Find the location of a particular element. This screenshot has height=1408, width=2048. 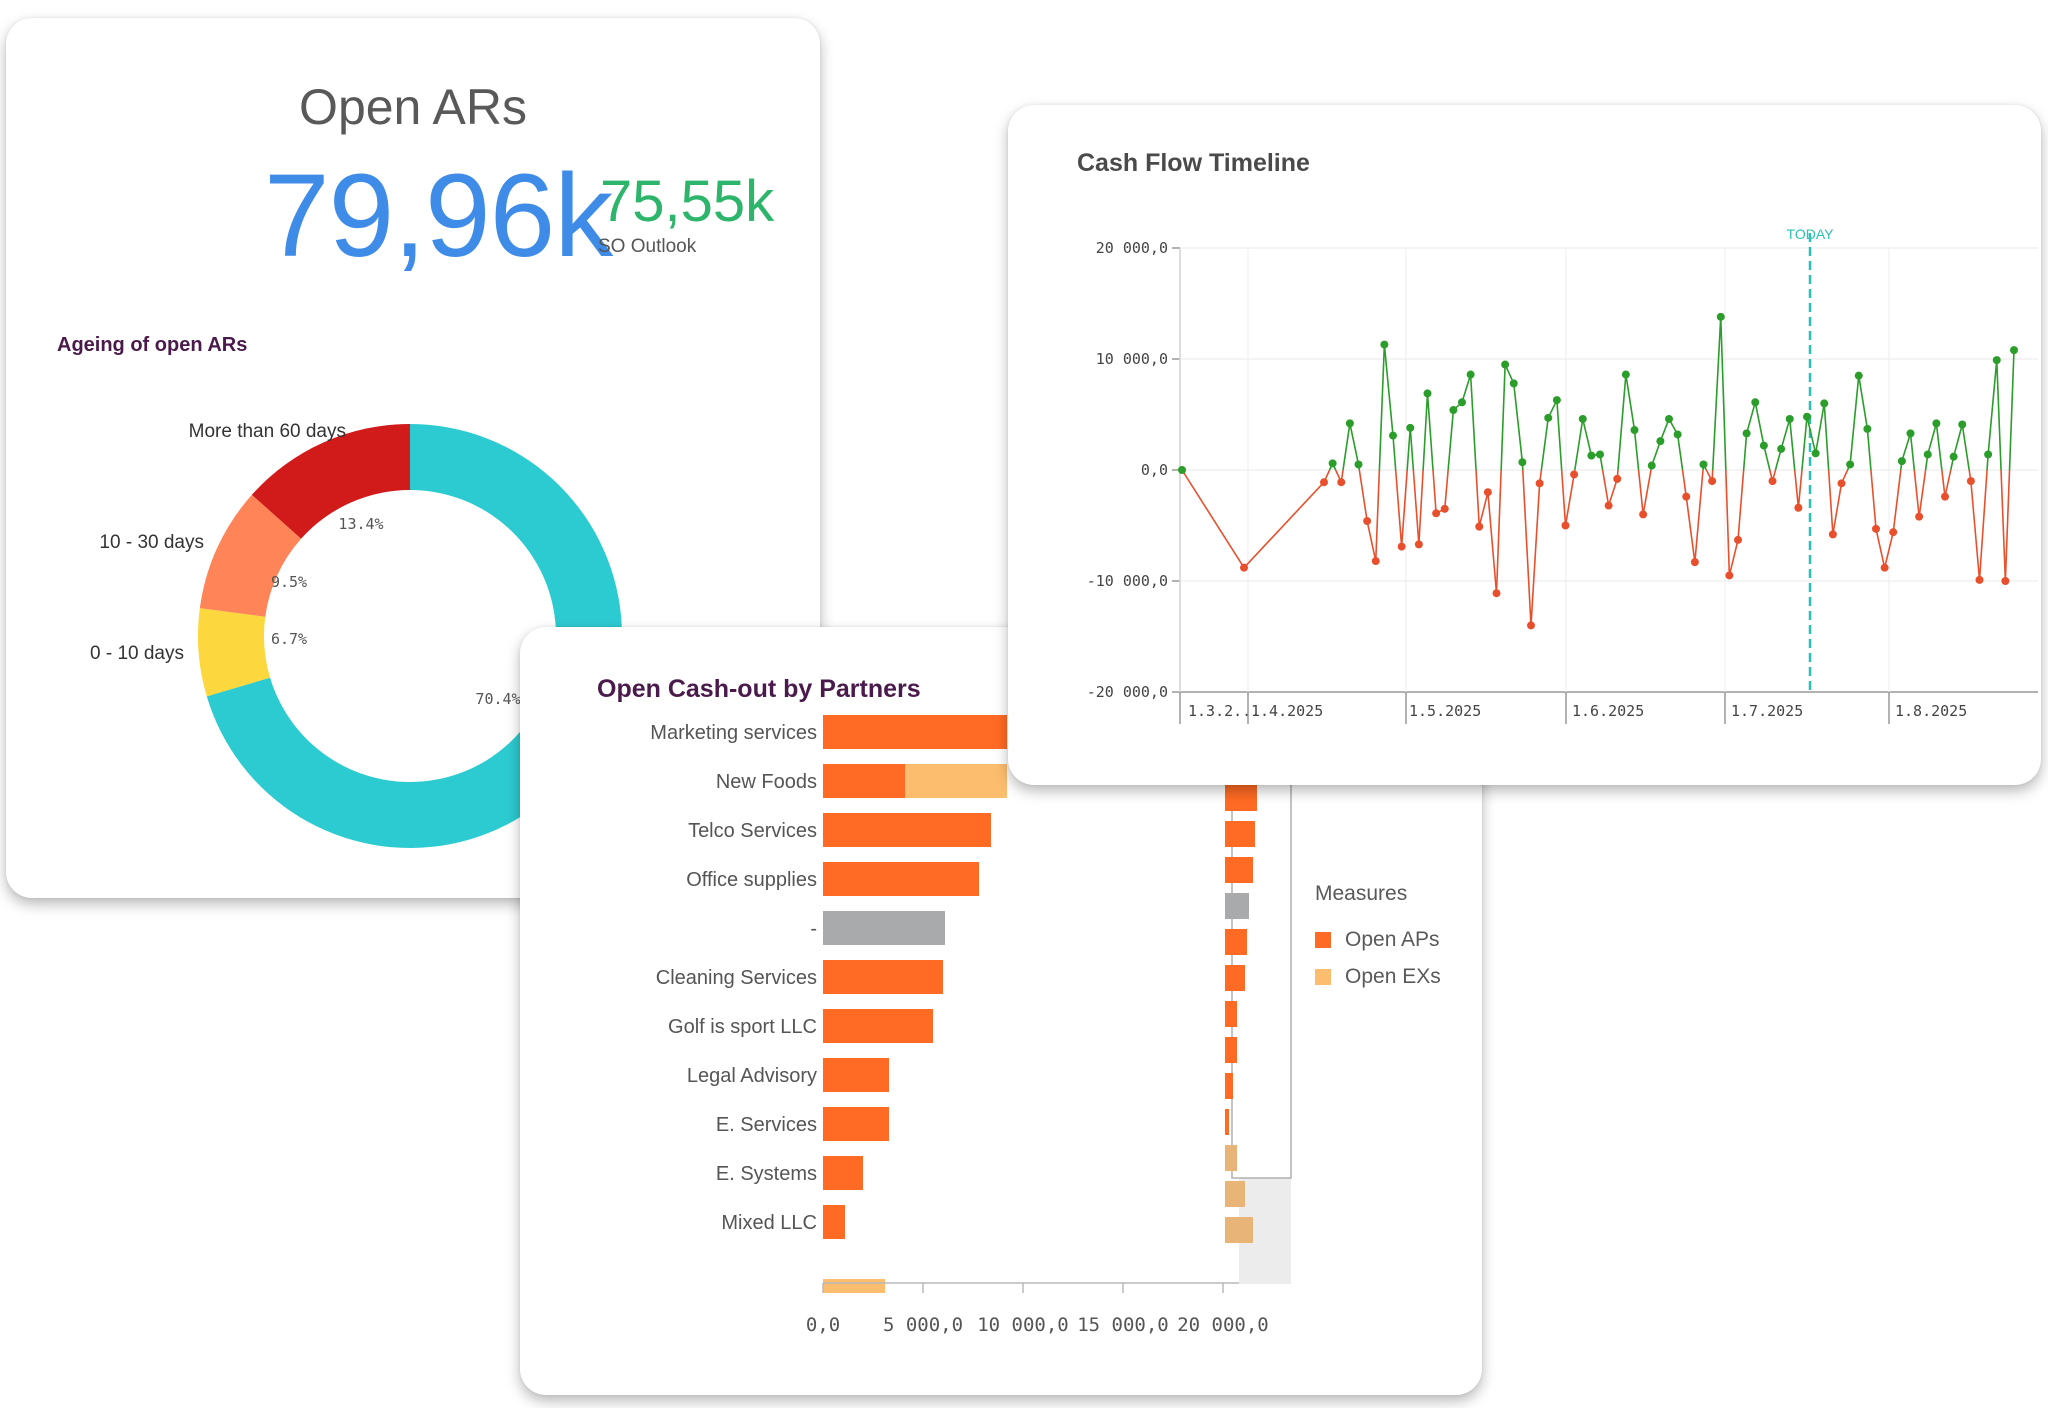

legend-item-open-aps: Open APs is located at coordinates (1377, 940).